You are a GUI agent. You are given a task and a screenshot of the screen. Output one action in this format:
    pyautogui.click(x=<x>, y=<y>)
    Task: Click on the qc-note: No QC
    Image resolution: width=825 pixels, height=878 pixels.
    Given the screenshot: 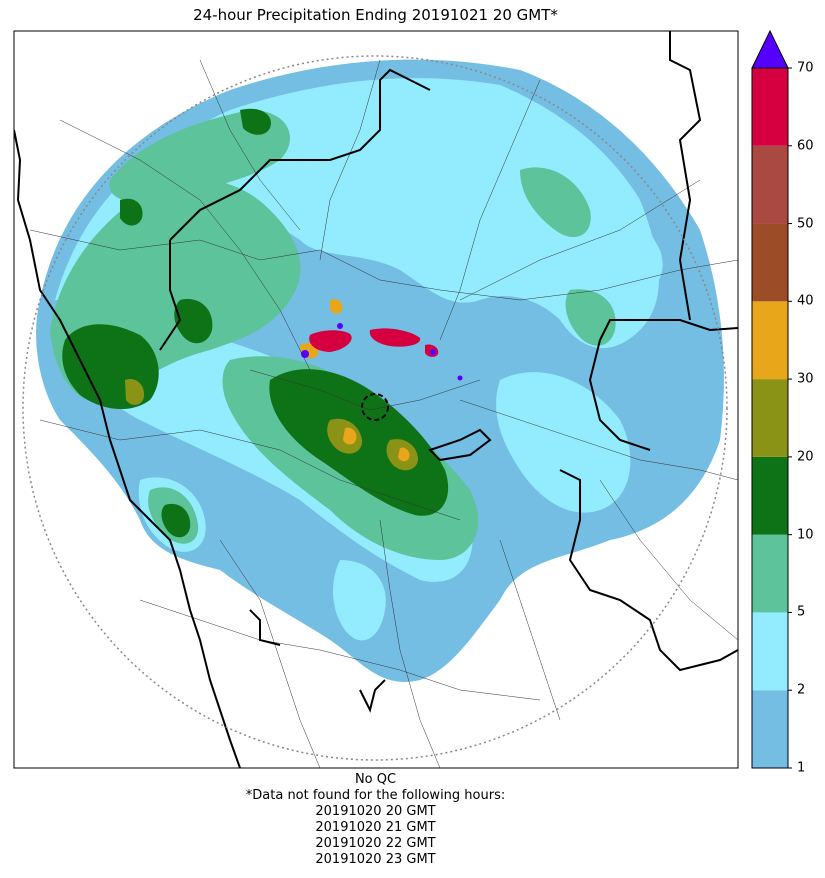 What is the action you would take?
    pyautogui.click(x=375, y=779)
    